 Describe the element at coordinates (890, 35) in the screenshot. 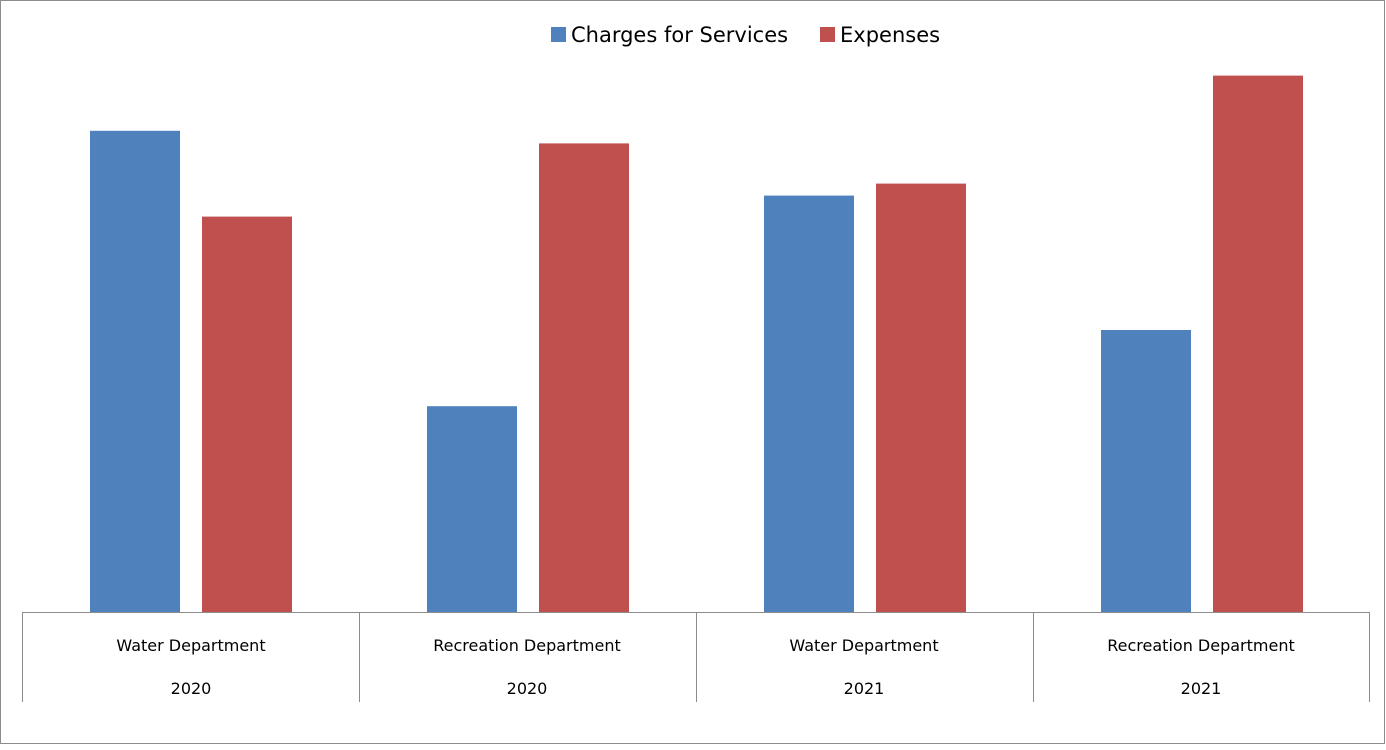

I see `legend-label-expenses: Expenses` at that location.